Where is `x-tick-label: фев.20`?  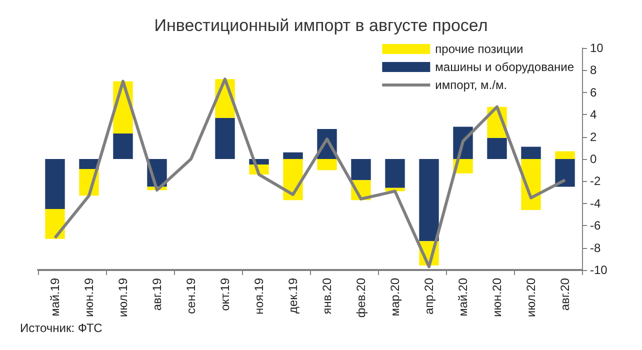
x-tick-label: фев.20 is located at coordinates (361, 298).